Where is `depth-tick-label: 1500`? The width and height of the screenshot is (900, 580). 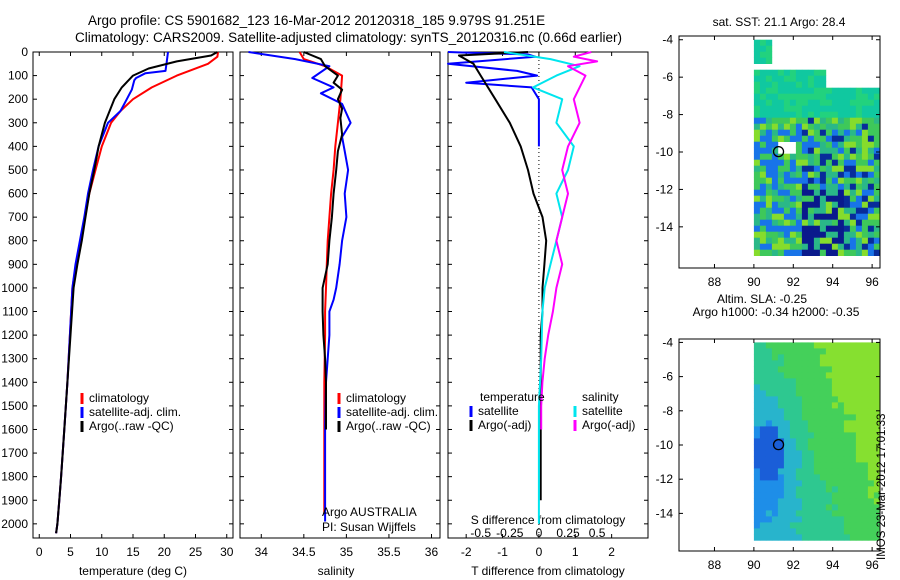
depth-tick-label: 1500 is located at coordinates (14, 406).